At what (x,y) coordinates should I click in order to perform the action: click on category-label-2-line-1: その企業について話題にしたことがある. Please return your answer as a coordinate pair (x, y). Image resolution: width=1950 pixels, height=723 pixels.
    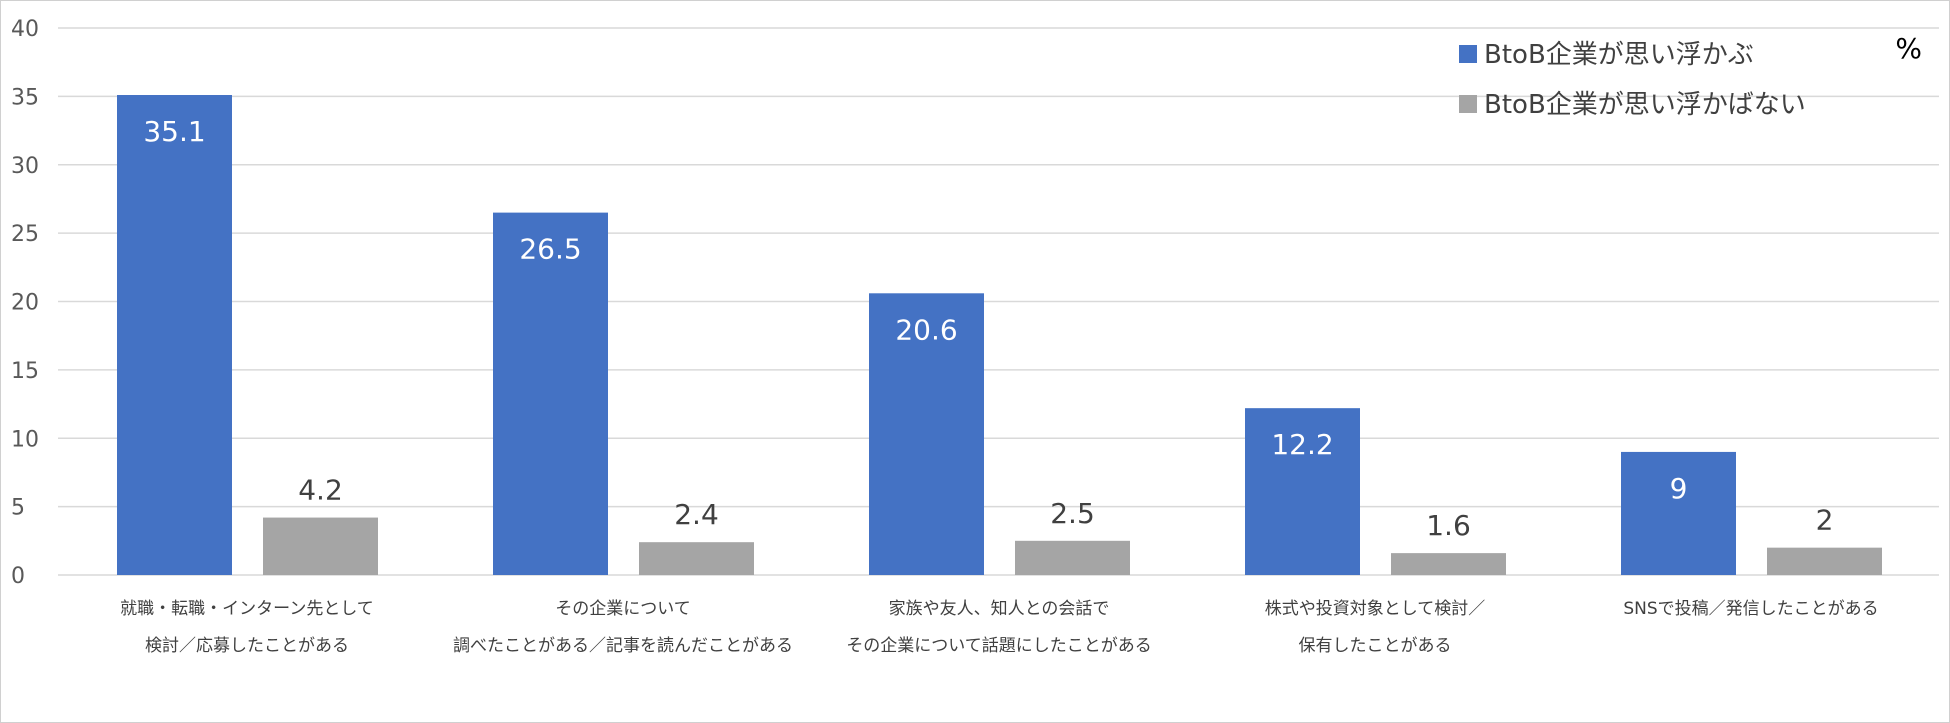
    Looking at the image, I should click on (999, 646).